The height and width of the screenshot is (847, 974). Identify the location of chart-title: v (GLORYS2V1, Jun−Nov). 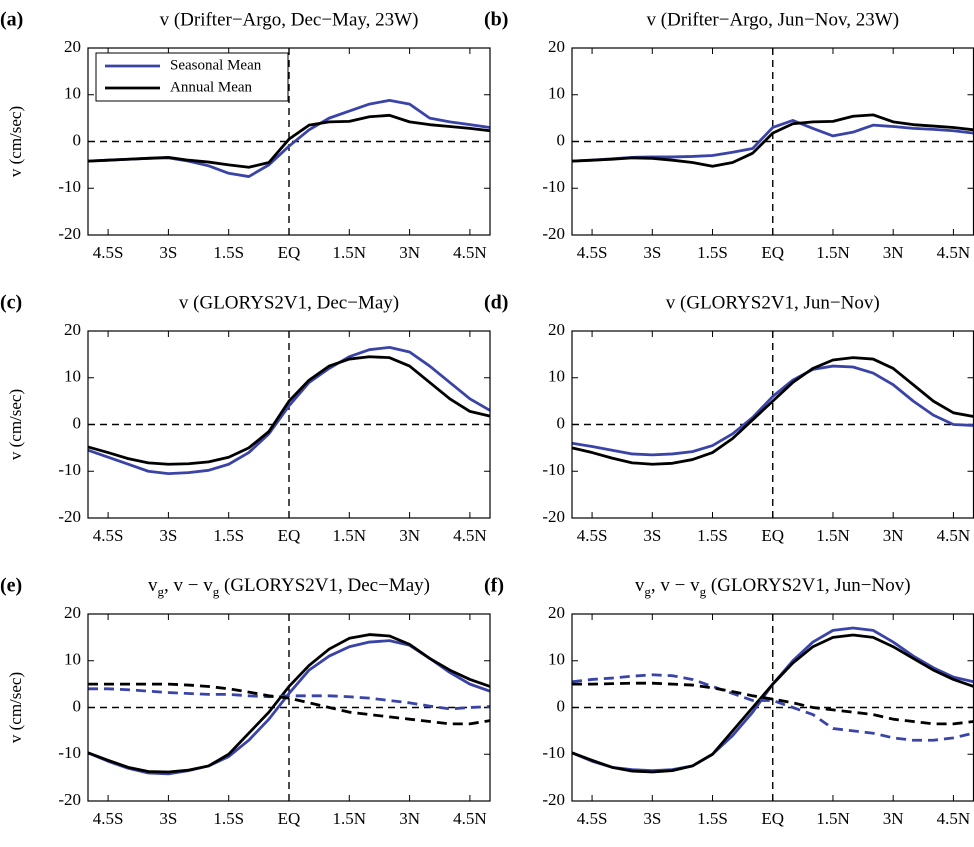
(773, 302).